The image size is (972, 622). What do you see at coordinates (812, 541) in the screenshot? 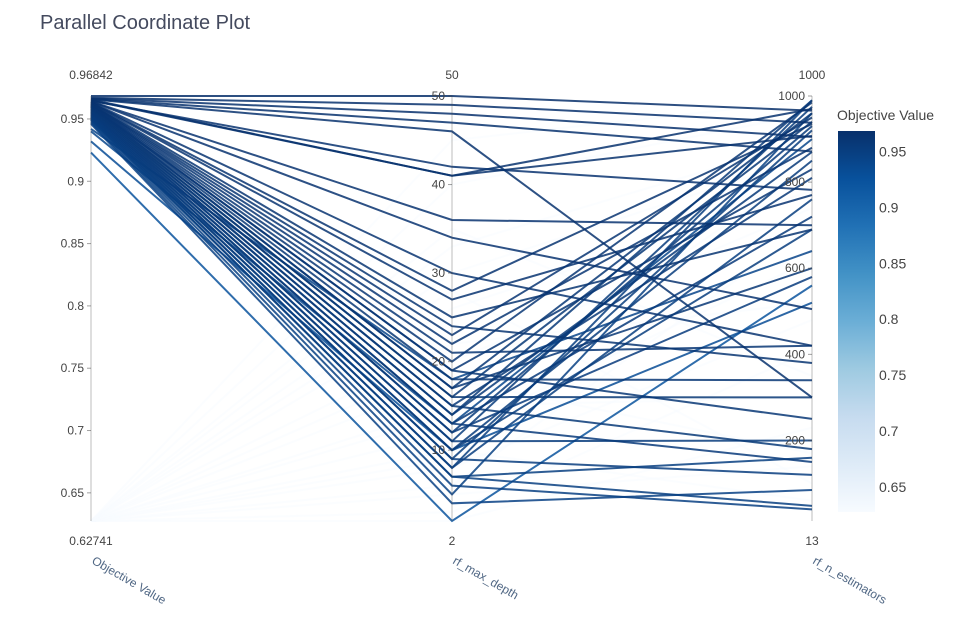
I see `axis-min-label: 13` at bounding box center [812, 541].